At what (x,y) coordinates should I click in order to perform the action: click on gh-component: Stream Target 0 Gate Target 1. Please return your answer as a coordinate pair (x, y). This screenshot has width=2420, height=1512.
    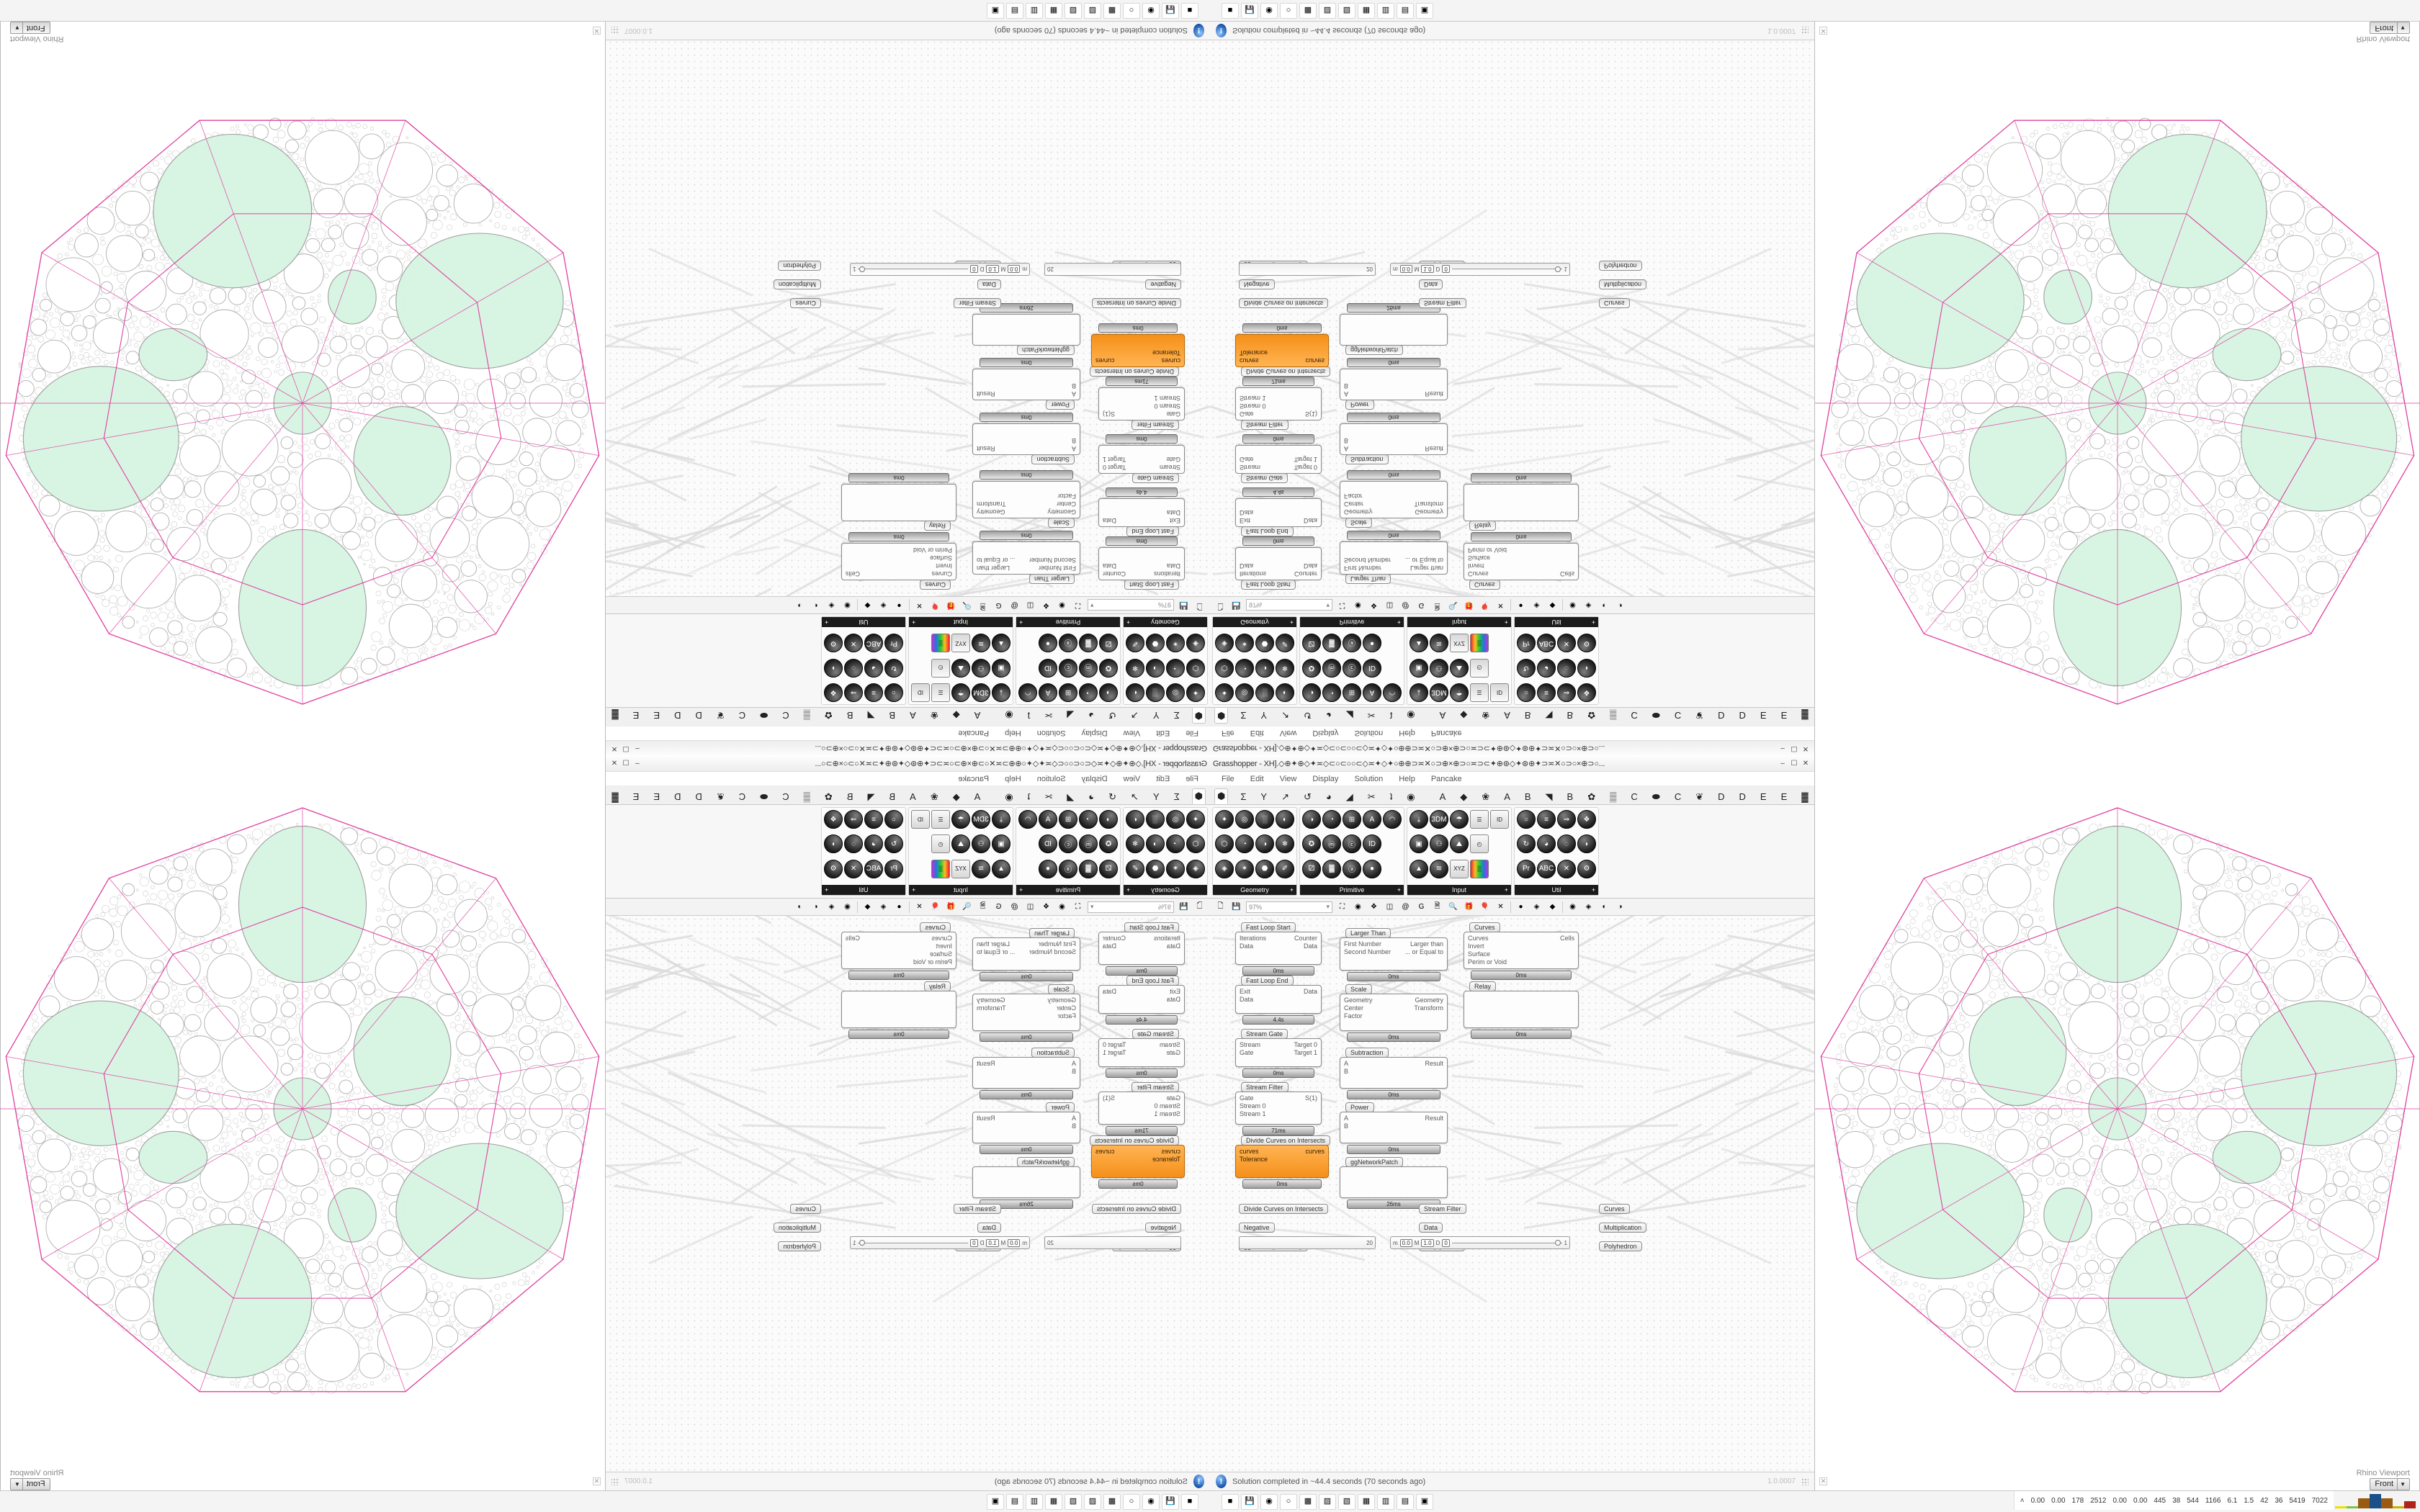
    Looking at the image, I should click on (1141, 459).